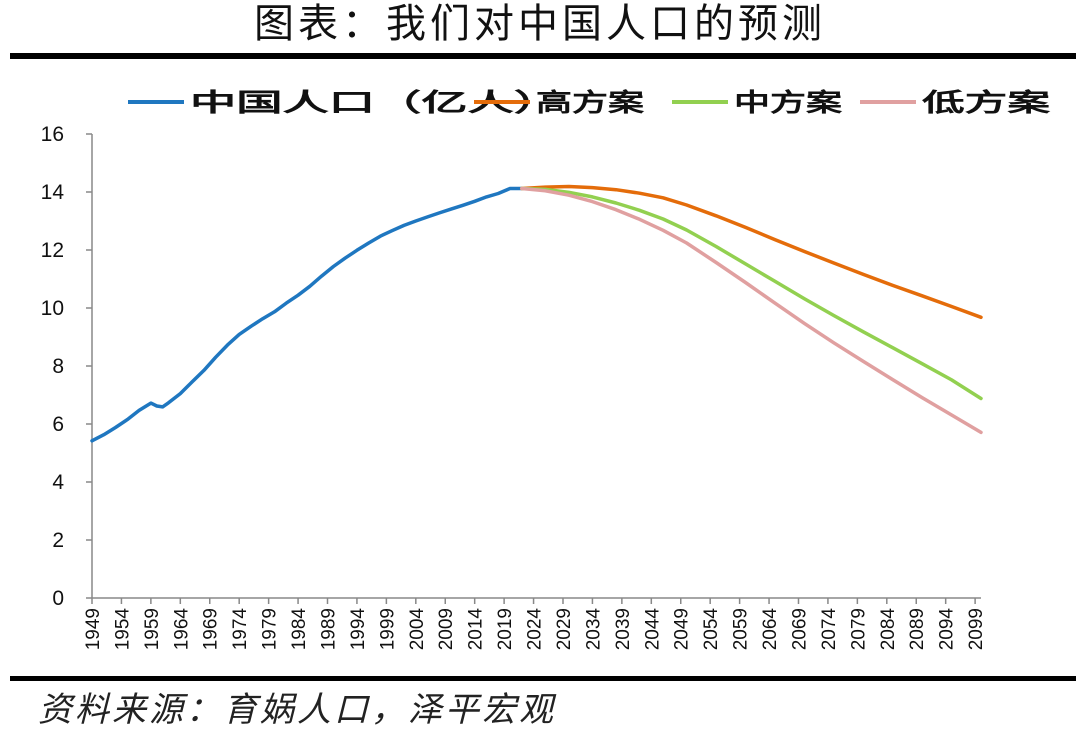 Image resolution: width=1080 pixels, height=738 pixels. What do you see at coordinates (829, 629) in the screenshot?
I see `x-tick-label: 2074` at bounding box center [829, 629].